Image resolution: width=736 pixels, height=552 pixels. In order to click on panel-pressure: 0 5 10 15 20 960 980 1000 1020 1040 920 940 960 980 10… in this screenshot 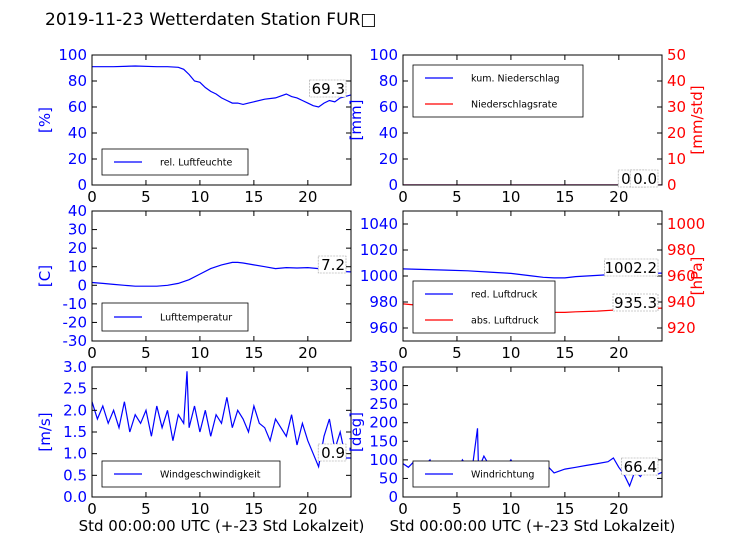, I will do `click(533, 286)`.